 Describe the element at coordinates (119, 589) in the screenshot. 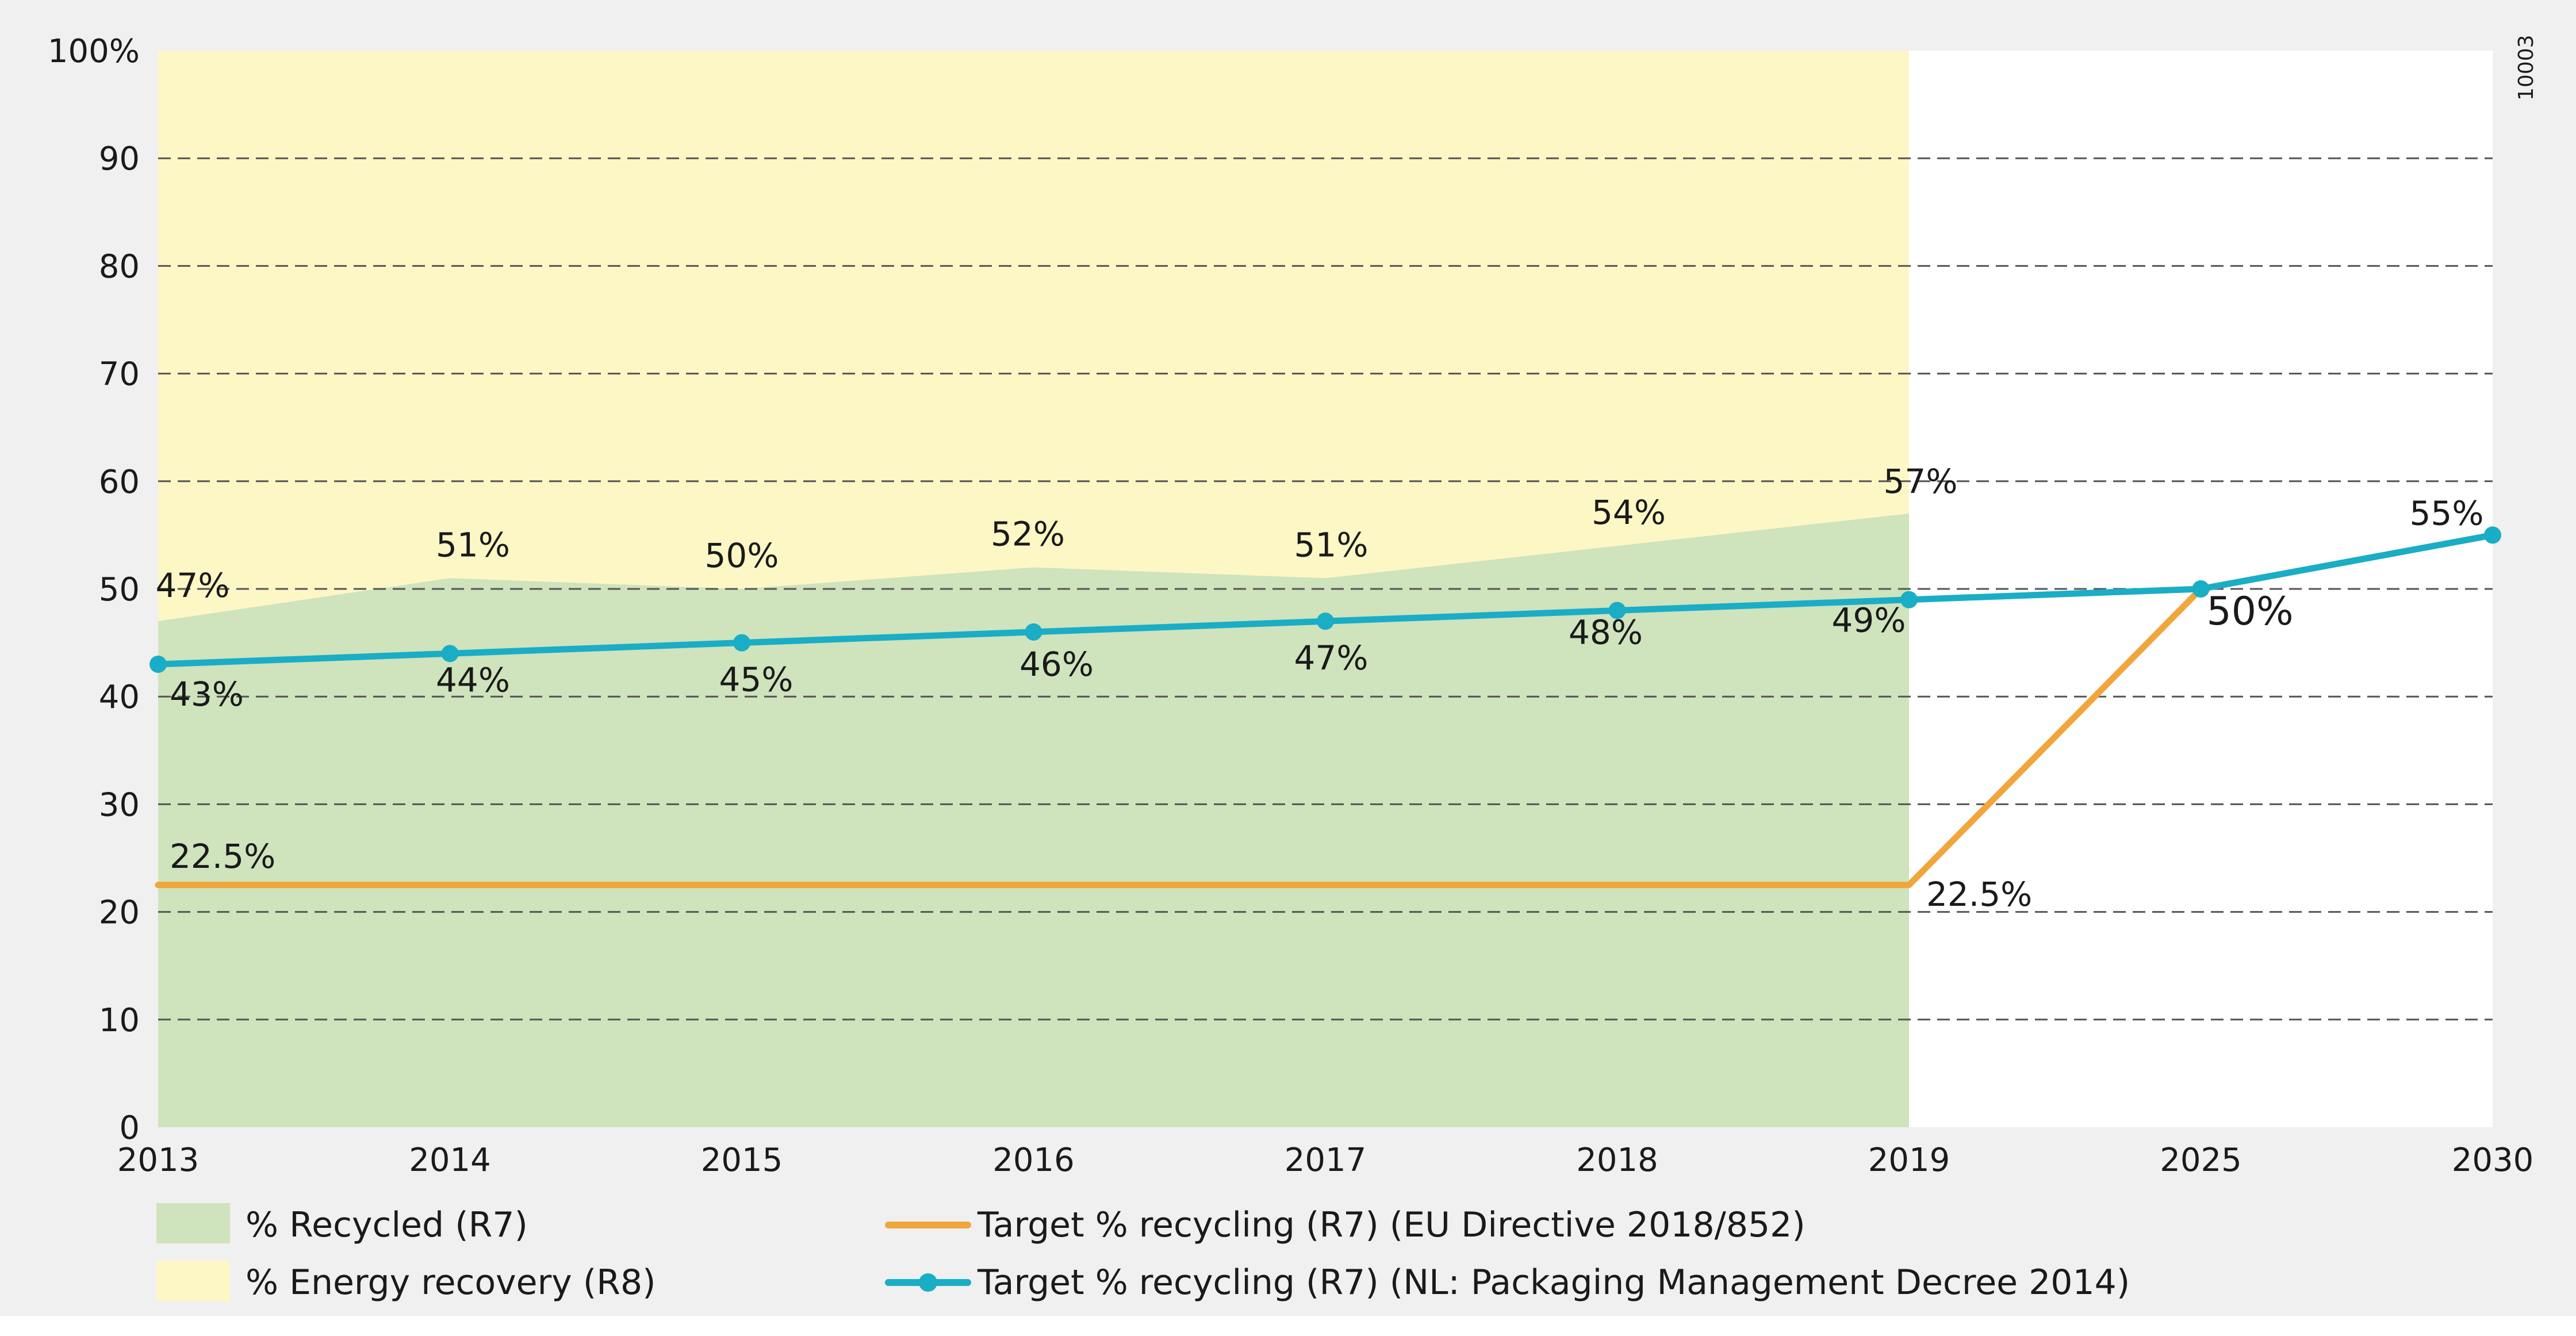

I see `y-tick-label: 50` at that location.